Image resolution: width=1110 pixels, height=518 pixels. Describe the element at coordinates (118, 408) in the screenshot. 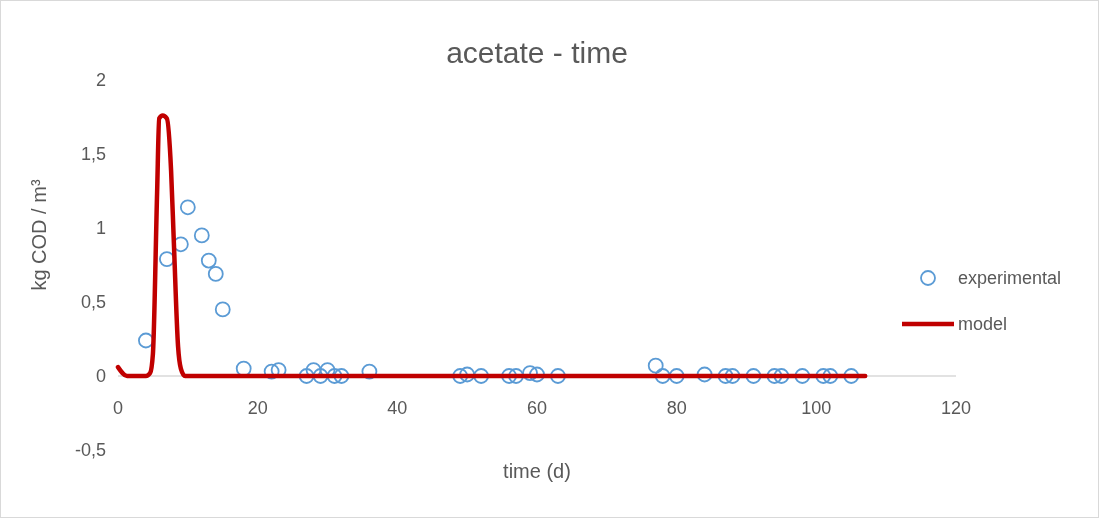

I see `x-tick-label: 0` at that location.